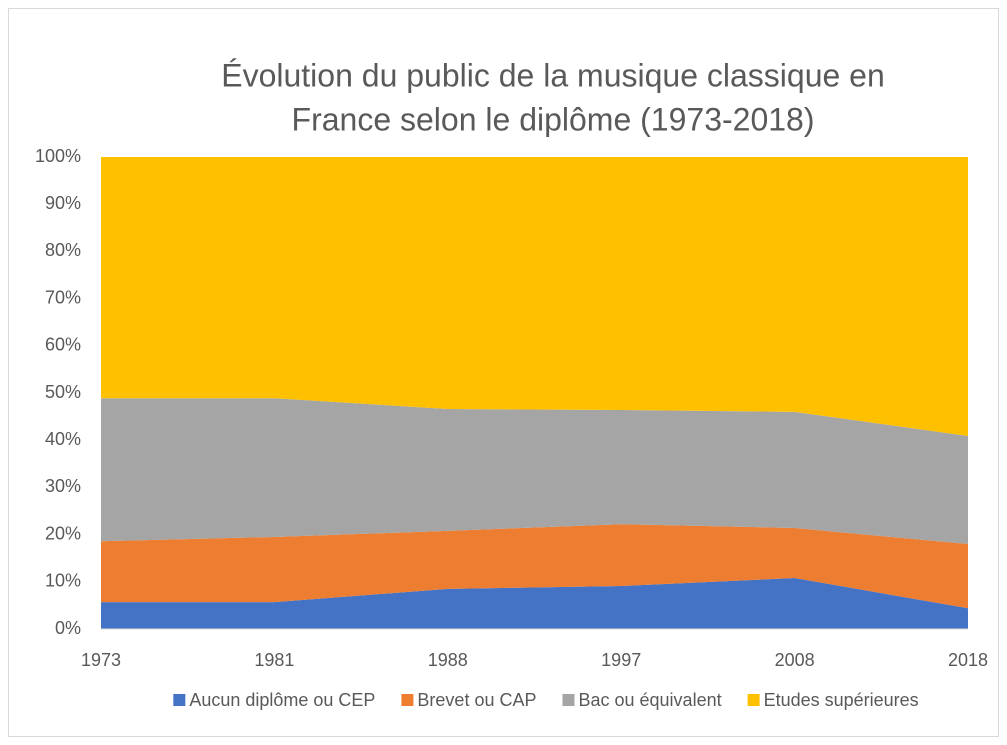 The image size is (1007, 745). What do you see at coordinates (58, 156) in the screenshot?
I see `y-tick-label: 100%` at bounding box center [58, 156].